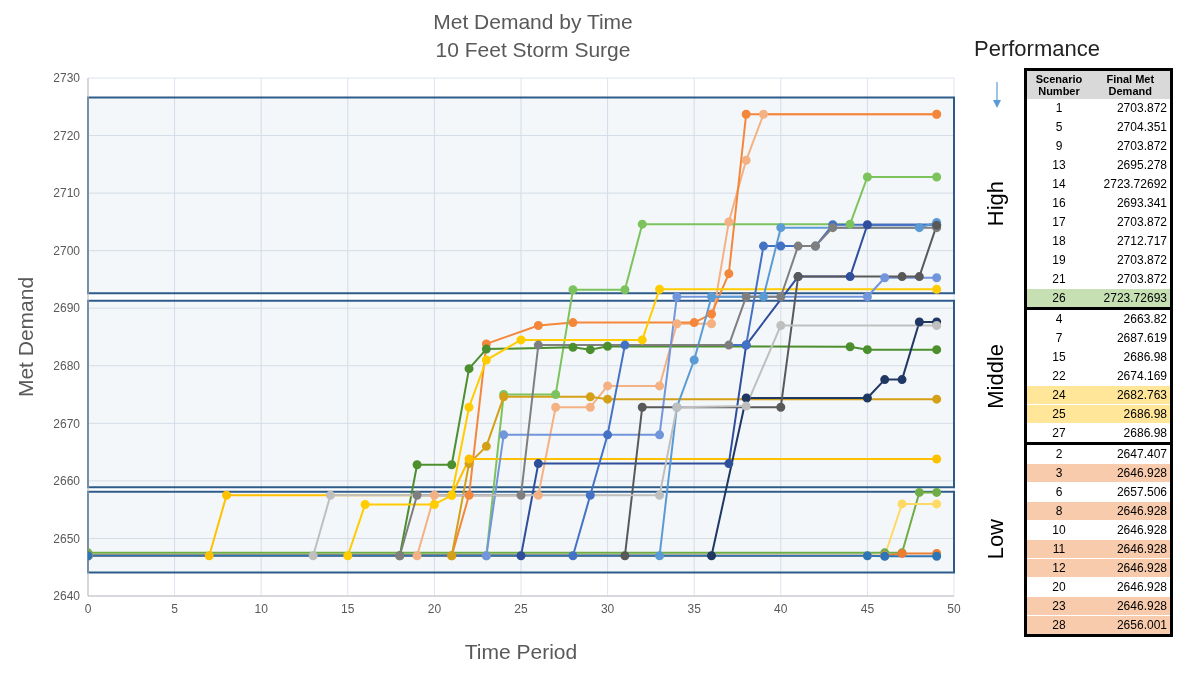 The height and width of the screenshot is (689, 1182). Describe the element at coordinates (67, 308) in the screenshot. I see `y-tick-label: 2690` at that location.